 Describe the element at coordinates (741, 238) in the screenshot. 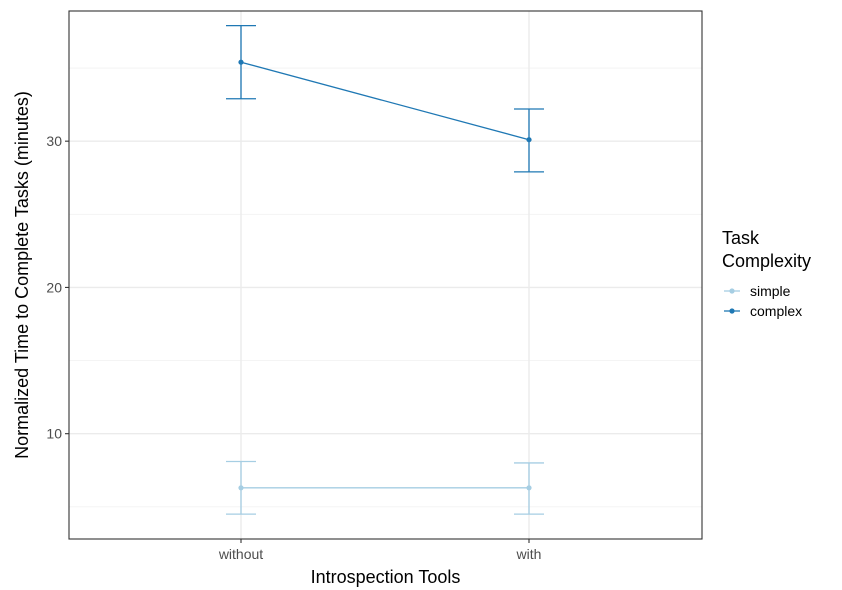

I see `legend-title-line-1: Task` at that location.